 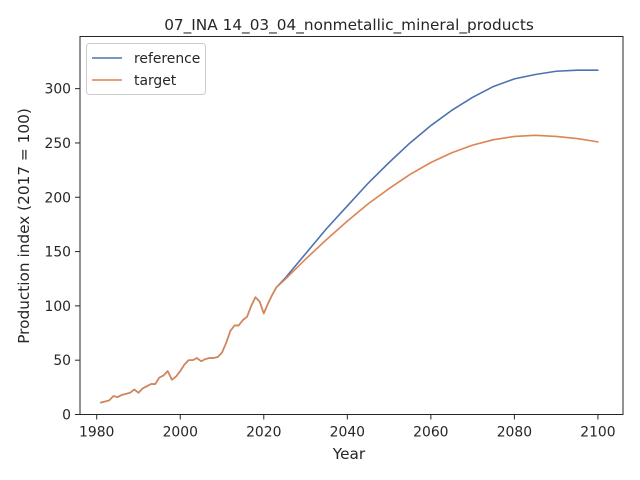 I want to click on legend-label-target: target, so click(x=155, y=81).